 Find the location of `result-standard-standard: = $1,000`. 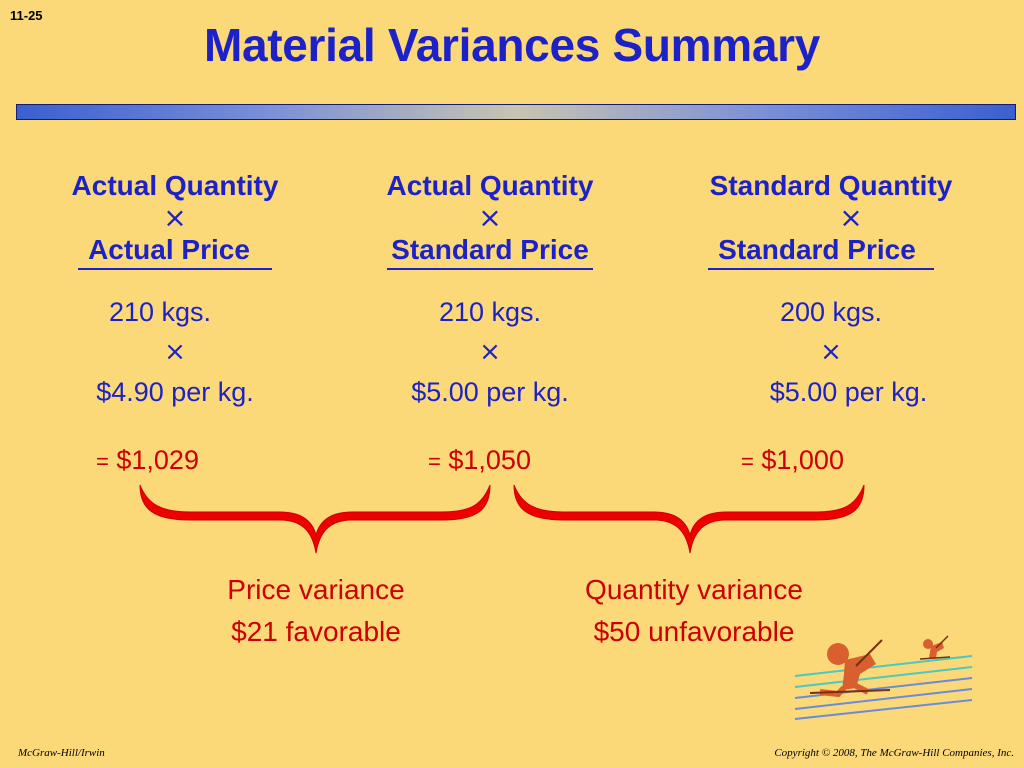

result-standard-standard: = $1,000 is located at coordinates (792, 460).